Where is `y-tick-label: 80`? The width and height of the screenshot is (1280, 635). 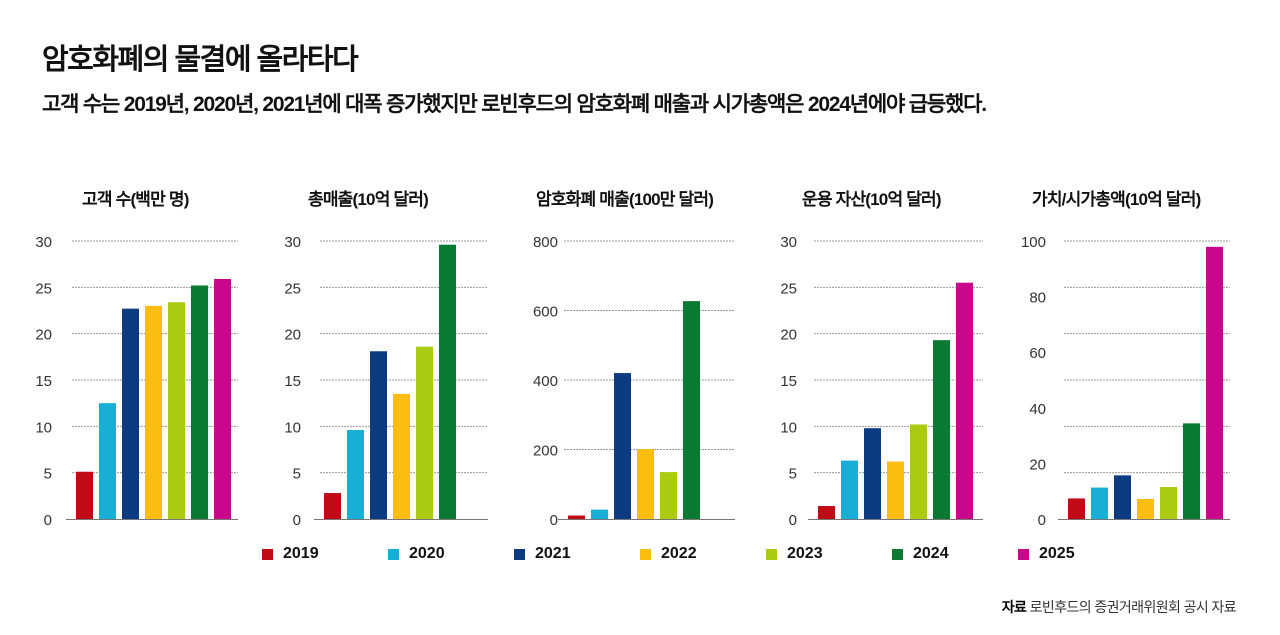 y-tick-label: 80 is located at coordinates (1037, 298).